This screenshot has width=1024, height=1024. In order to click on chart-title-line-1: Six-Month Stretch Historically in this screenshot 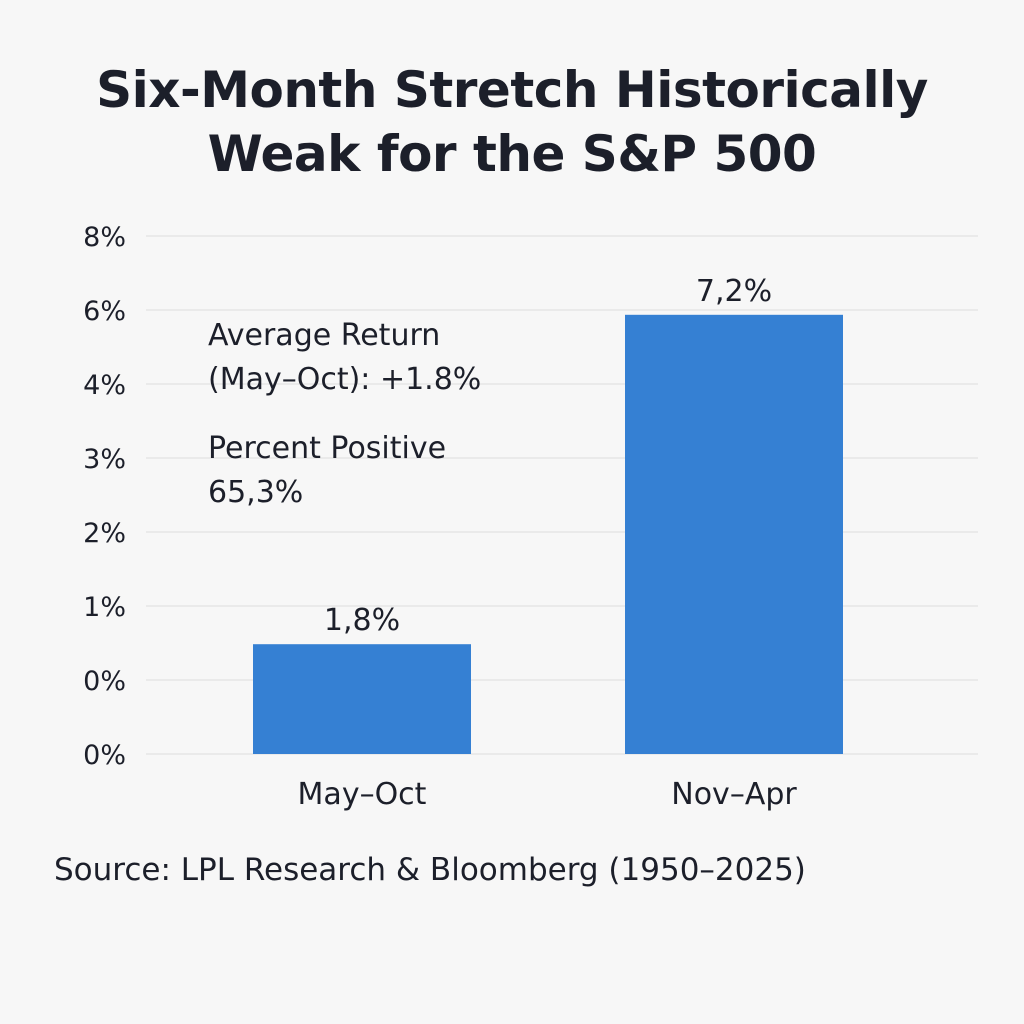, I will do `click(512, 90)`.